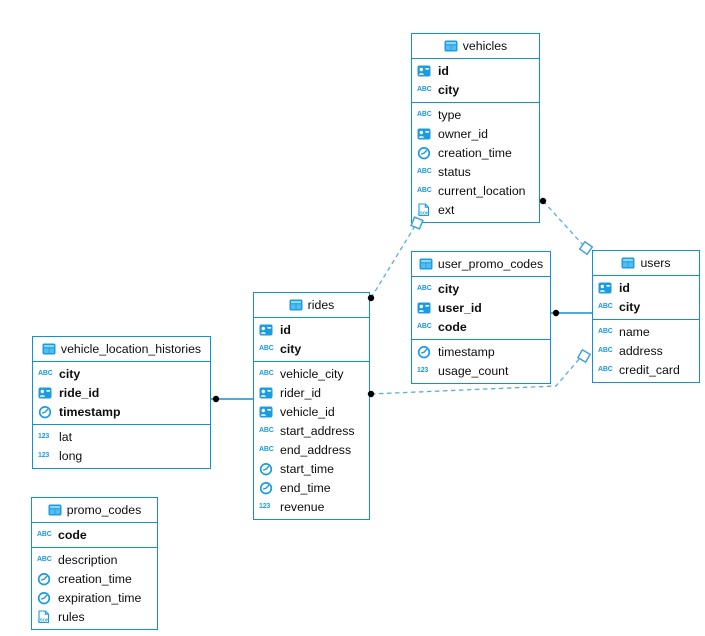  What do you see at coordinates (311, 450) in the screenshot?
I see `field-row-end_address: ABC end_address` at bounding box center [311, 450].